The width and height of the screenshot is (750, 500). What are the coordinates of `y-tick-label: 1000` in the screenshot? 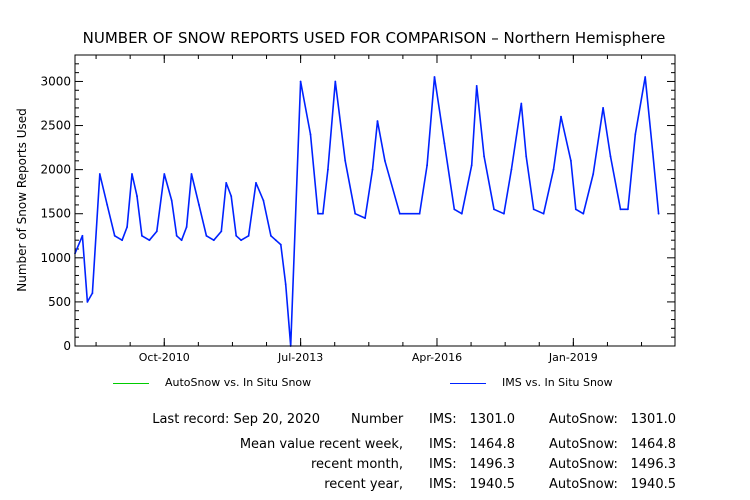 It's located at (55, 258).